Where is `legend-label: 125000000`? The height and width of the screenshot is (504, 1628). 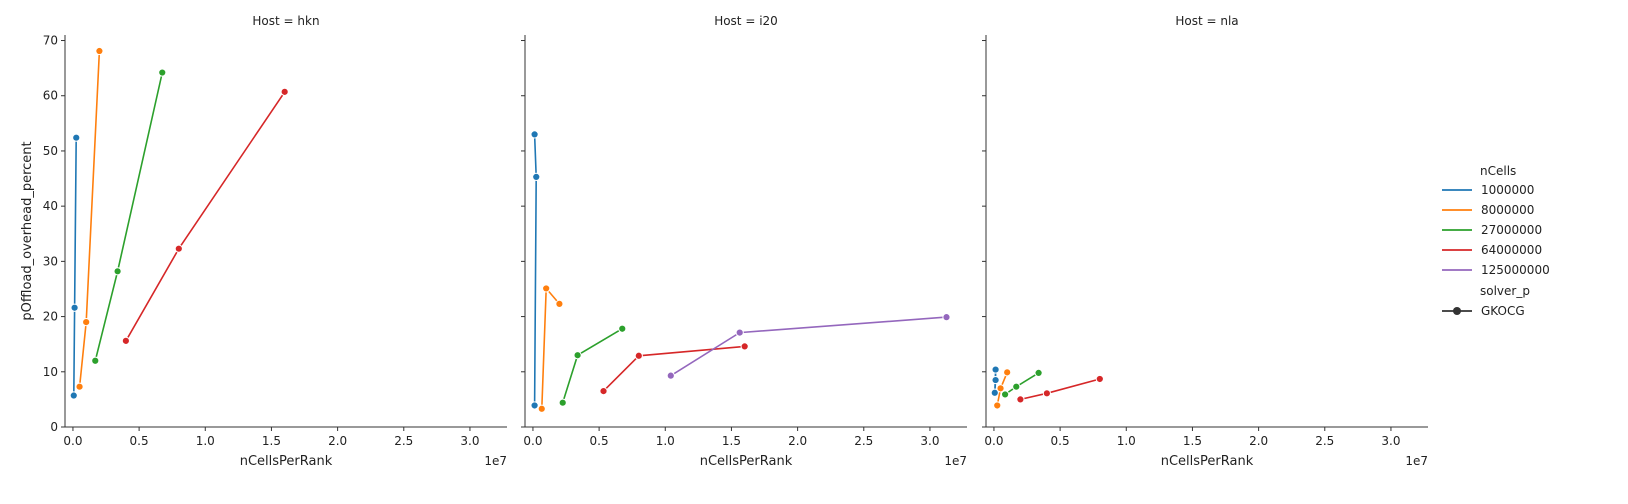
legend-label: 125000000 is located at coordinates (1515, 270).